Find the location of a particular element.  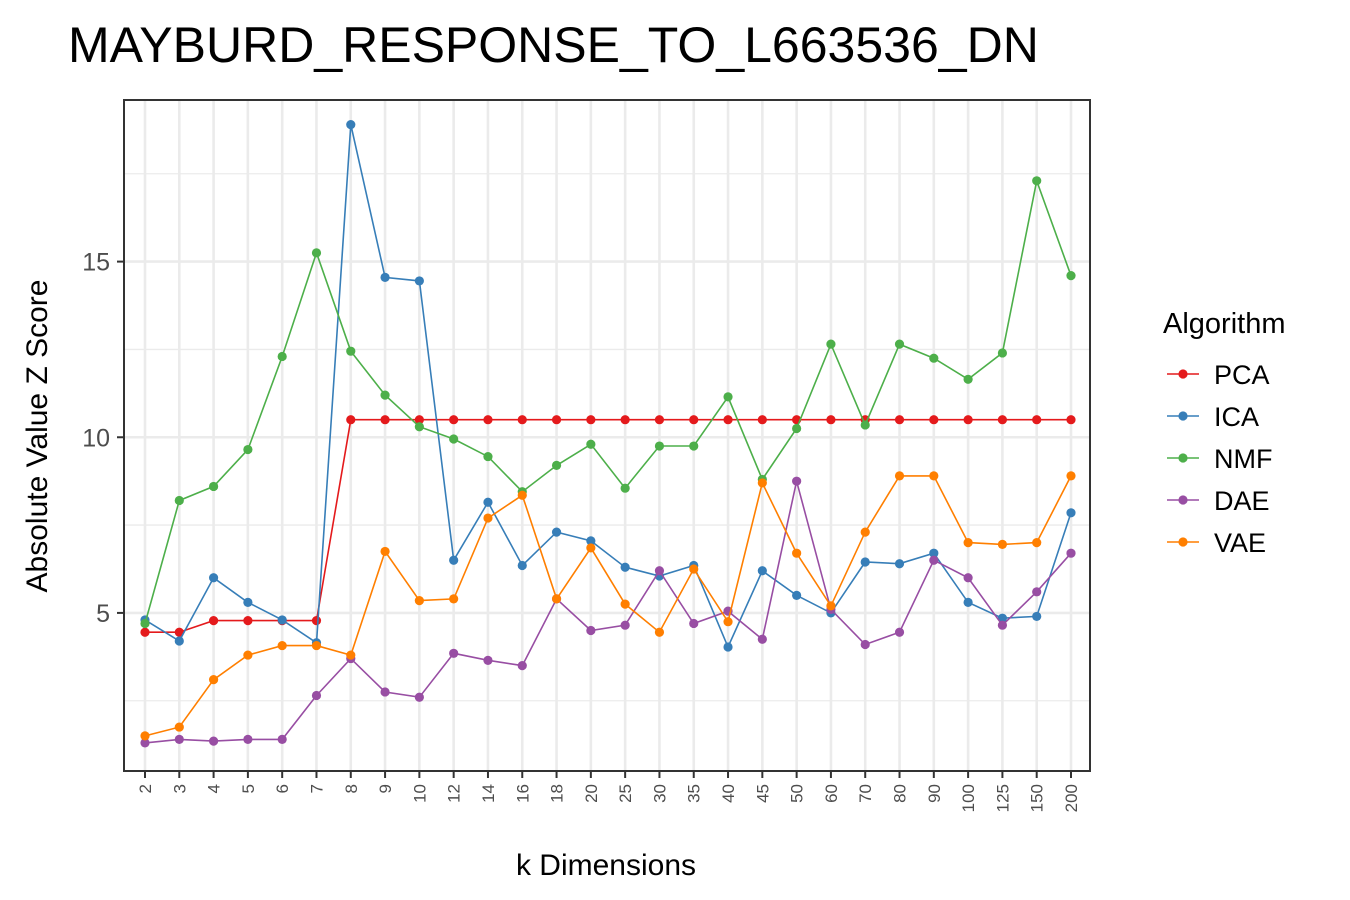

x-tick-label: 18 is located at coordinates (557, 793).